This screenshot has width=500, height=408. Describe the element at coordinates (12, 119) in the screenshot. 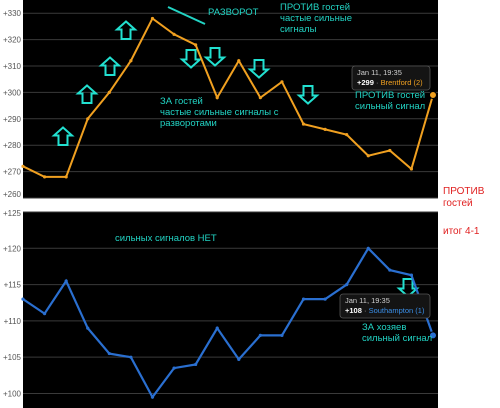

I see `y-tick-label: +290` at that location.